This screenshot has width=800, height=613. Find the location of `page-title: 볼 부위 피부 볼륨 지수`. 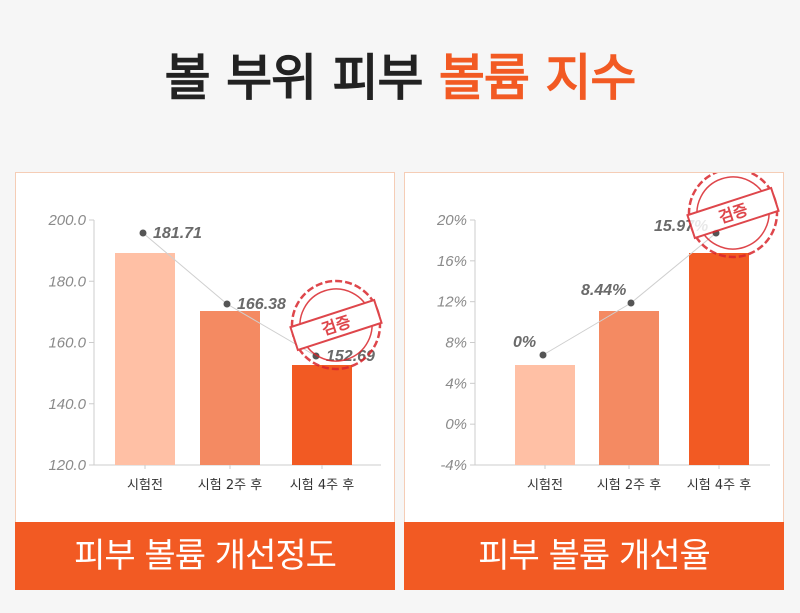

page-title: 볼 부위 피부 볼륨 지수 is located at coordinates (400, 78).